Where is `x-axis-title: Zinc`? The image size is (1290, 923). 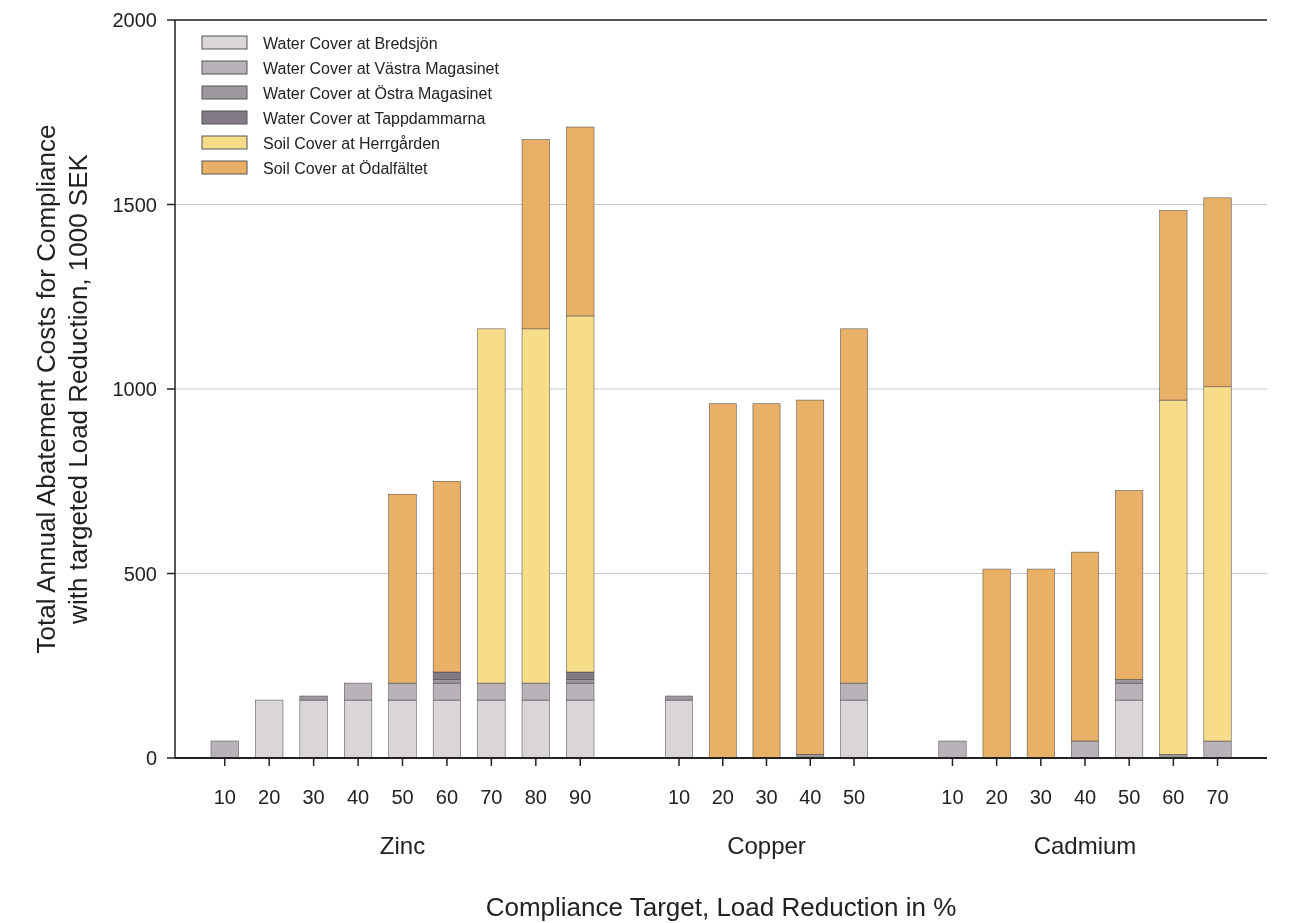 x-axis-title: Zinc is located at coordinates (402, 845).